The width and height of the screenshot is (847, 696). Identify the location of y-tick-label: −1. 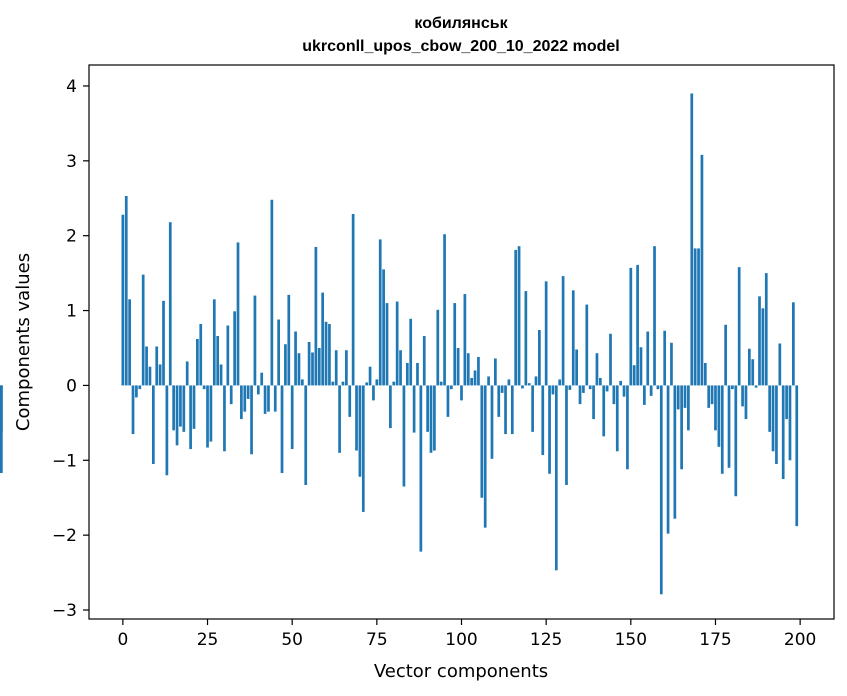
(64, 461).